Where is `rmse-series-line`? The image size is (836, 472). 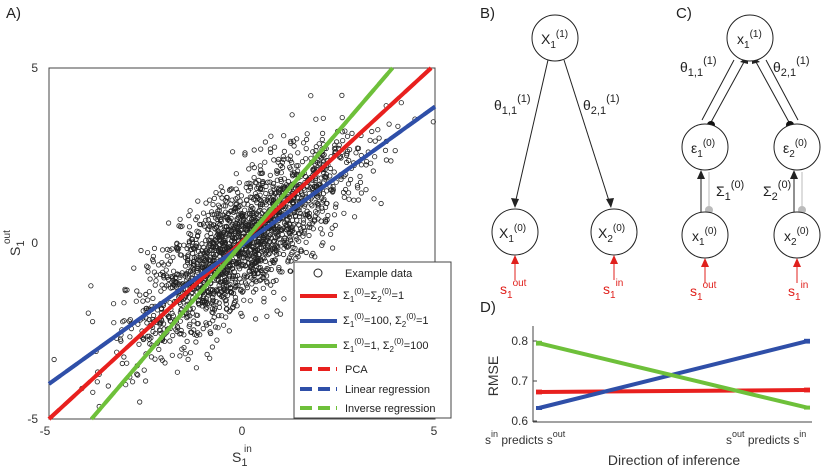 rmse-series-line is located at coordinates (673, 391).